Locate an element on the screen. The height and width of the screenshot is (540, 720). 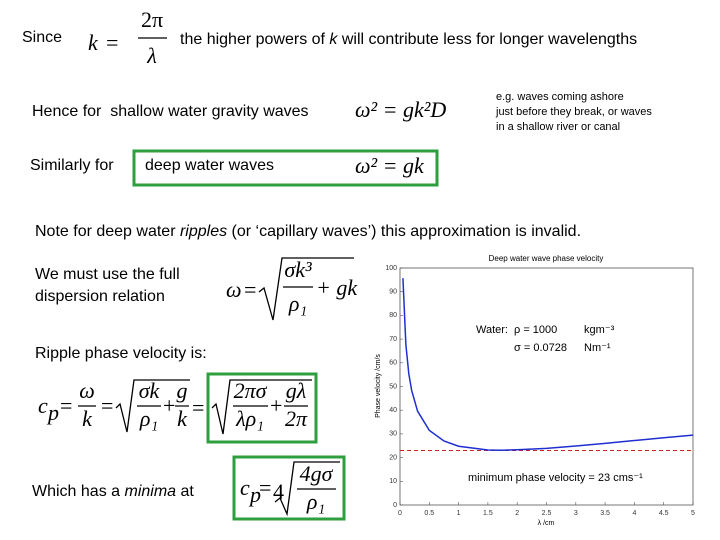
y-tick-label: 70 is located at coordinates (393, 339).